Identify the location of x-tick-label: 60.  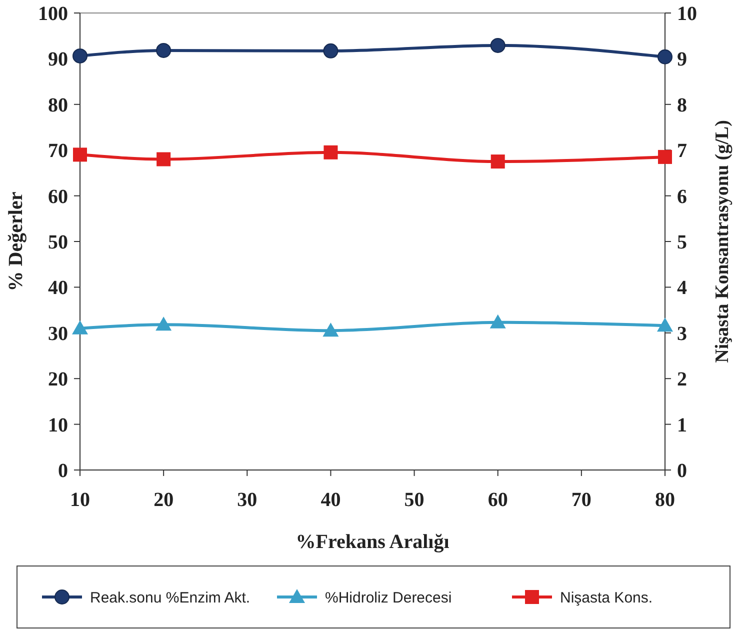
(498, 500).